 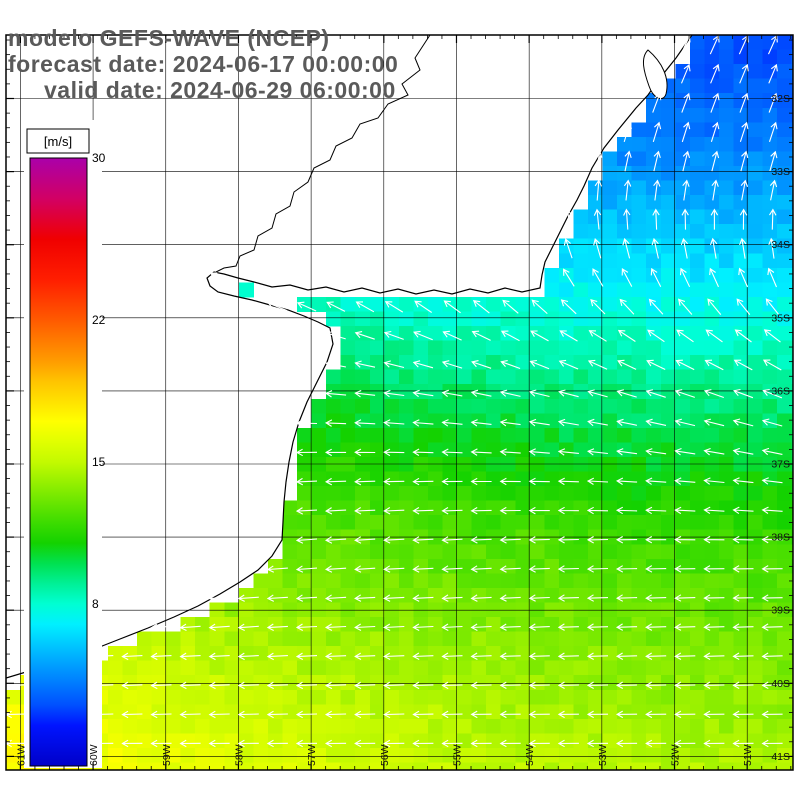 I want to click on latitude-label: 36S, so click(x=780, y=391).